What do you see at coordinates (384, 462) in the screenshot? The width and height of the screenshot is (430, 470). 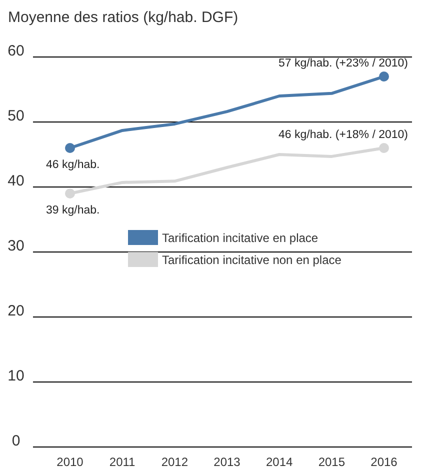 I see `x-tick-label: 2016` at bounding box center [384, 462].